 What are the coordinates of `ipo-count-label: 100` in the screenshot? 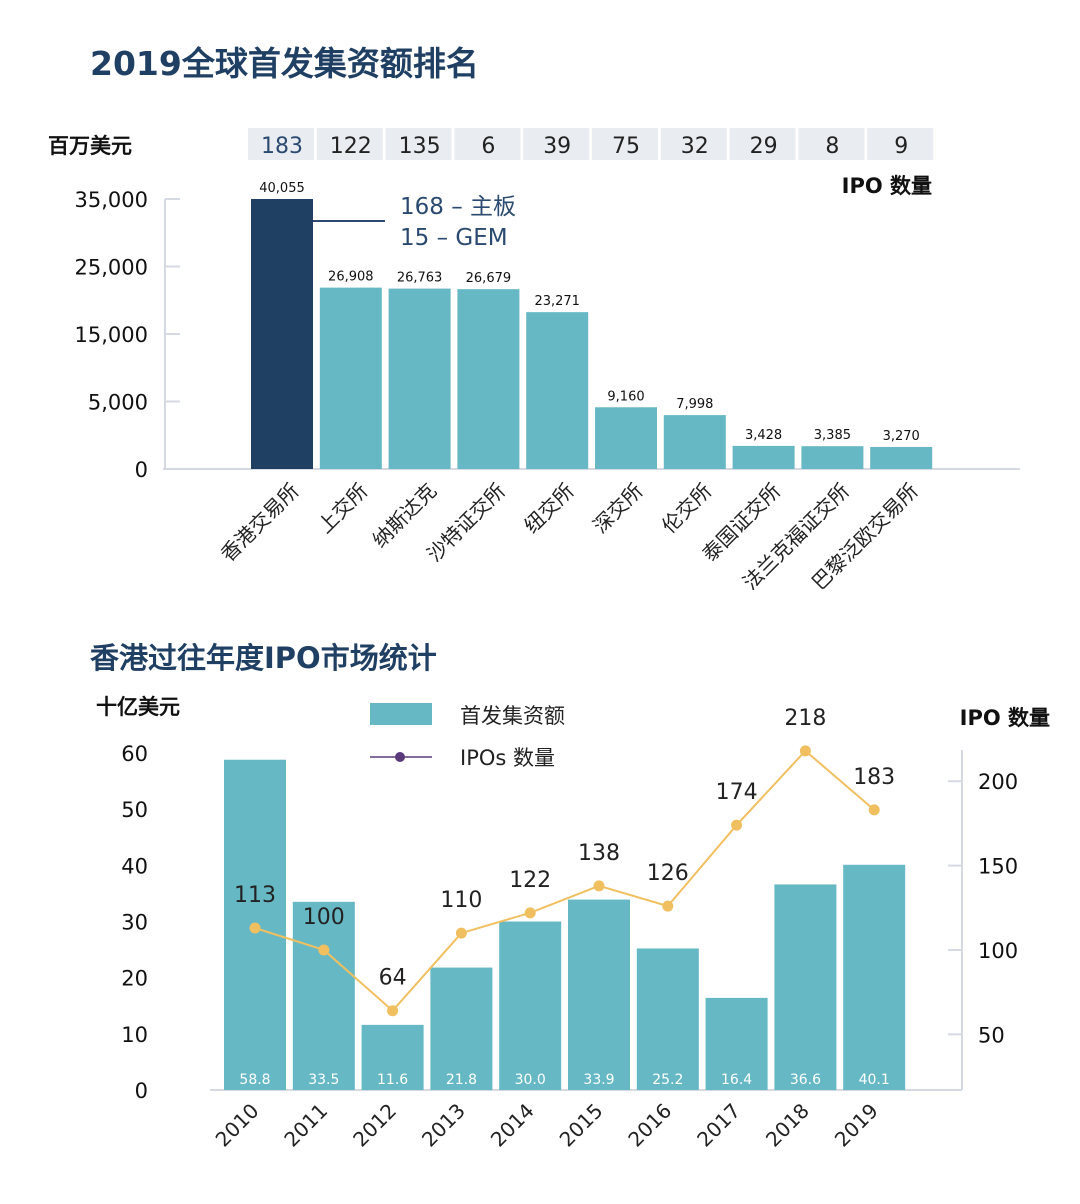 It's located at (324, 917).